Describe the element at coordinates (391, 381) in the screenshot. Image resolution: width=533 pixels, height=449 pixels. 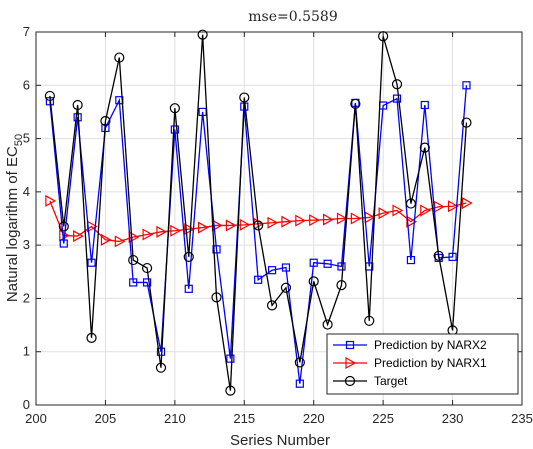
I see `legend-label: Target` at that location.